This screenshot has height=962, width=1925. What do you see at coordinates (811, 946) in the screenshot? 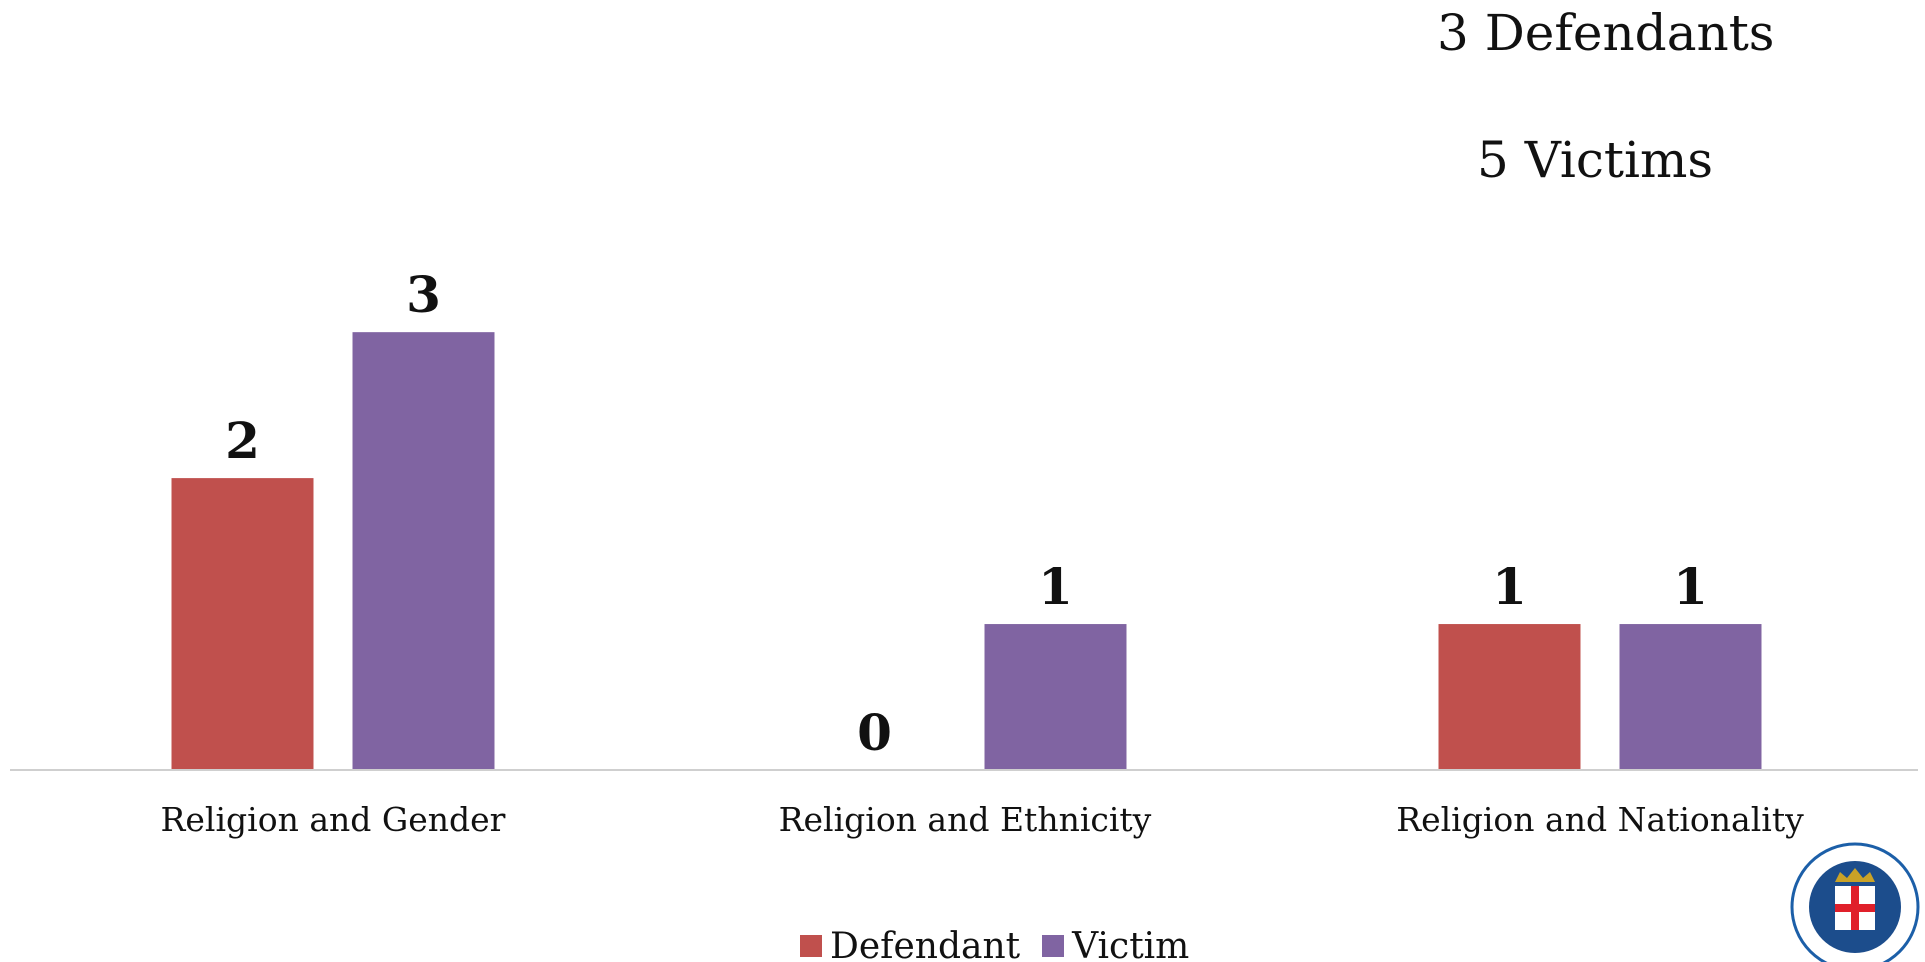
I see `legend-swatch-defendant` at bounding box center [811, 946].